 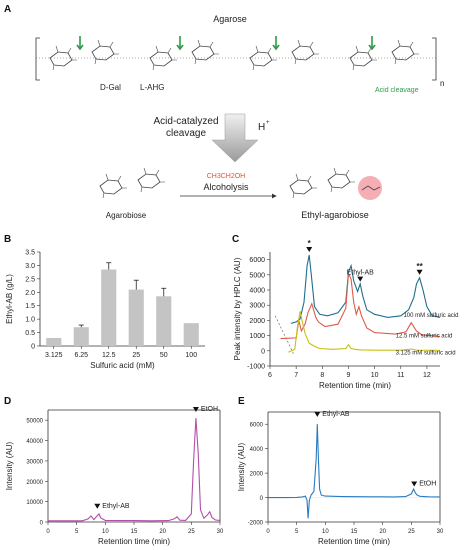 I want to click on x-tick-label: 12, so click(x=427, y=375).